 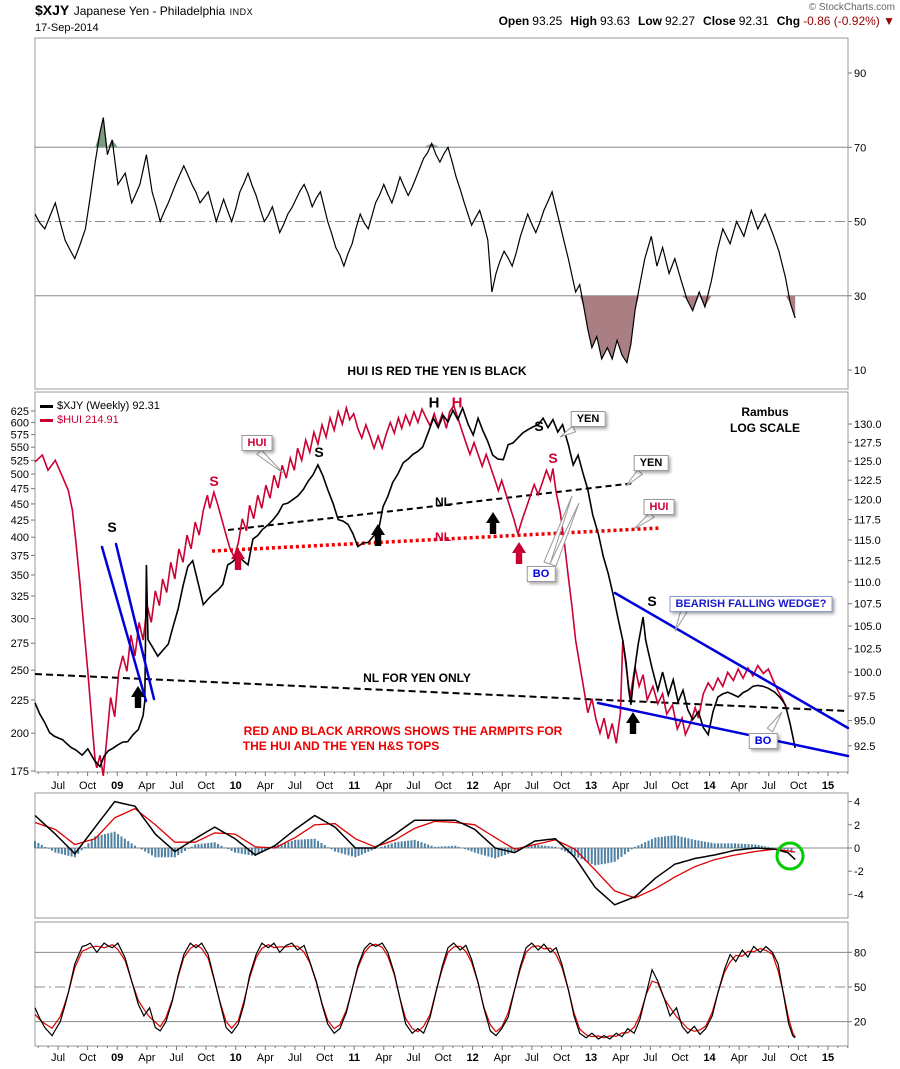 What do you see at coordinates (860, 953) in the screenshot?
I see `y-axis-label: 80` at bounding box center [860, 953].